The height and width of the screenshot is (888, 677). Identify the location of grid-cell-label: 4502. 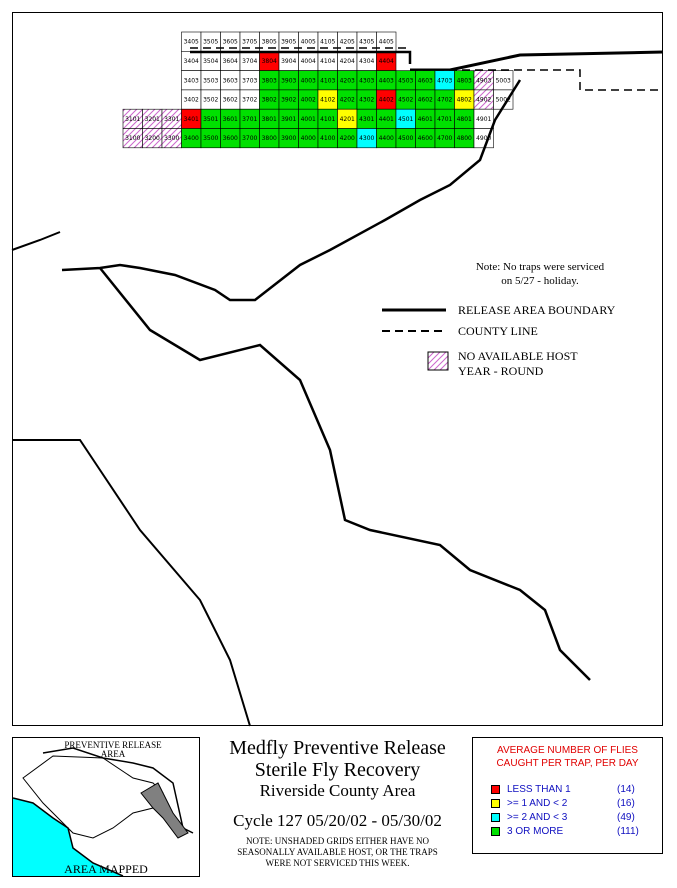
(405, 100).